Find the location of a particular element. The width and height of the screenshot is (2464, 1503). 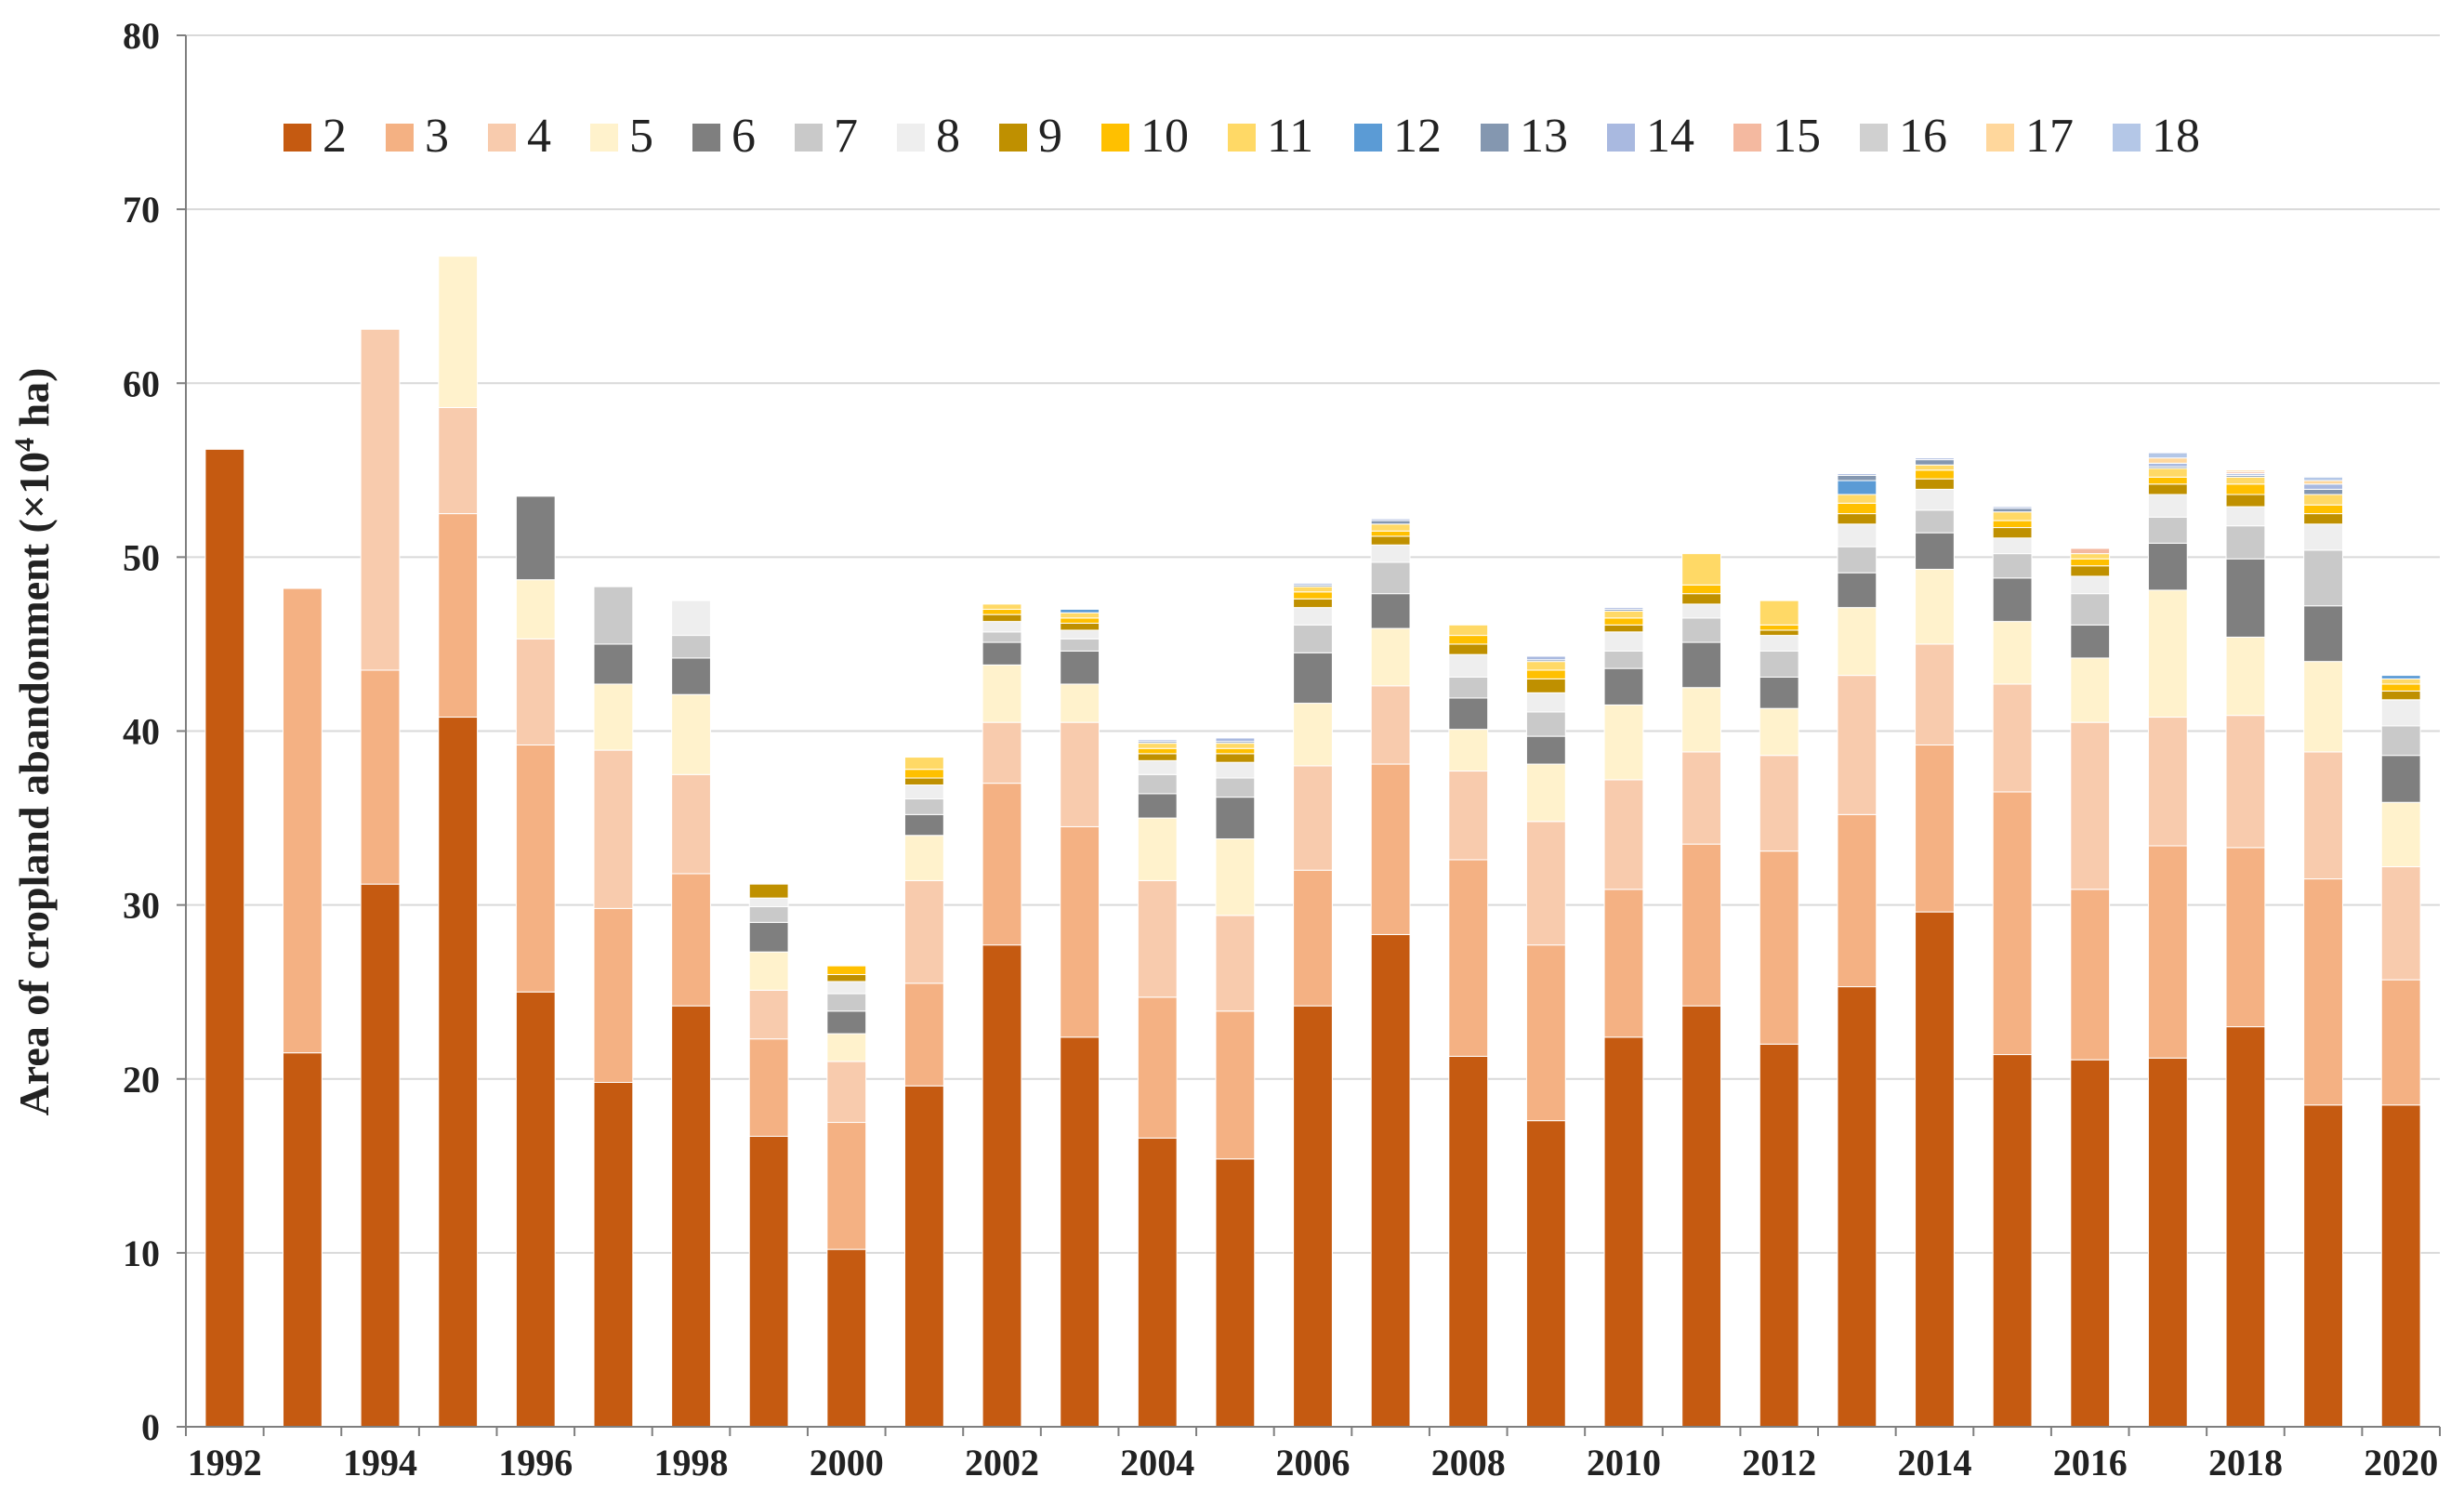

legend-label-12: 12 is located at coordinates (1417, 136).